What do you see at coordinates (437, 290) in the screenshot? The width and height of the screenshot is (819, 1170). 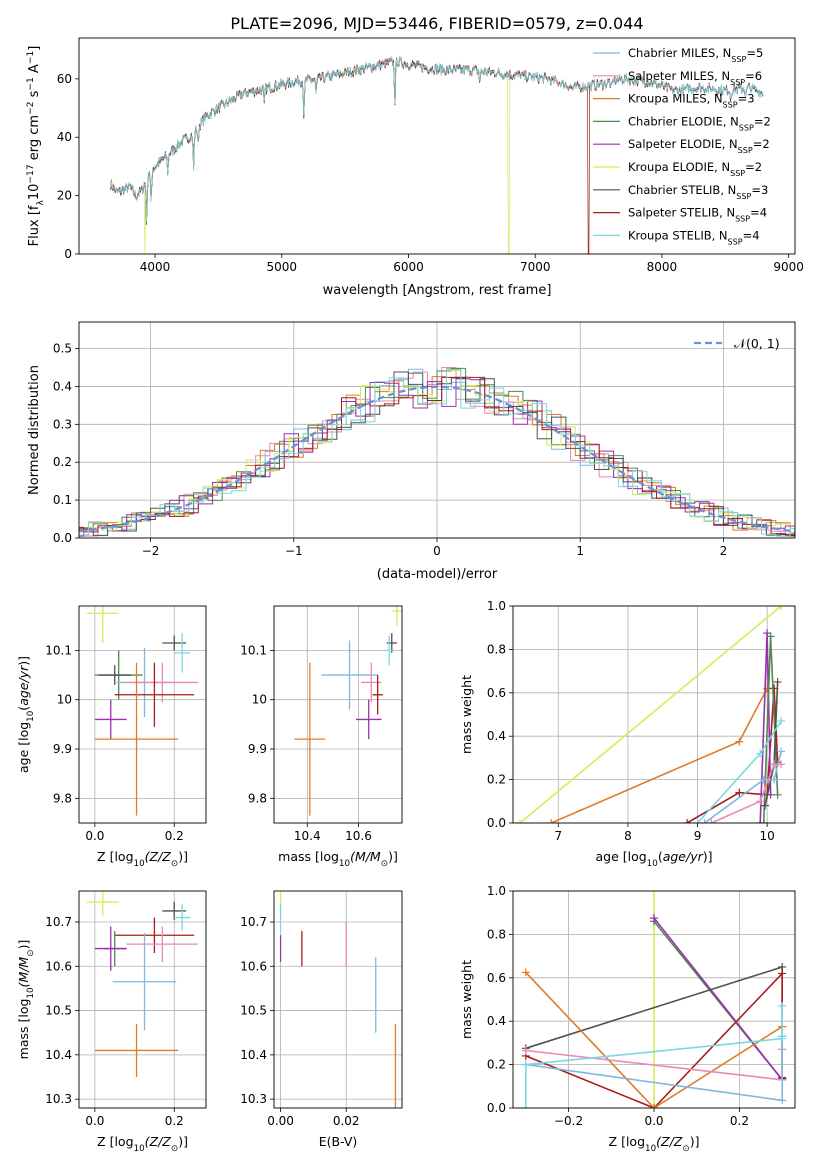 I see `x-axis-label: wavelength [Angstrom, rest frame]` at bounding box center [437, 290].